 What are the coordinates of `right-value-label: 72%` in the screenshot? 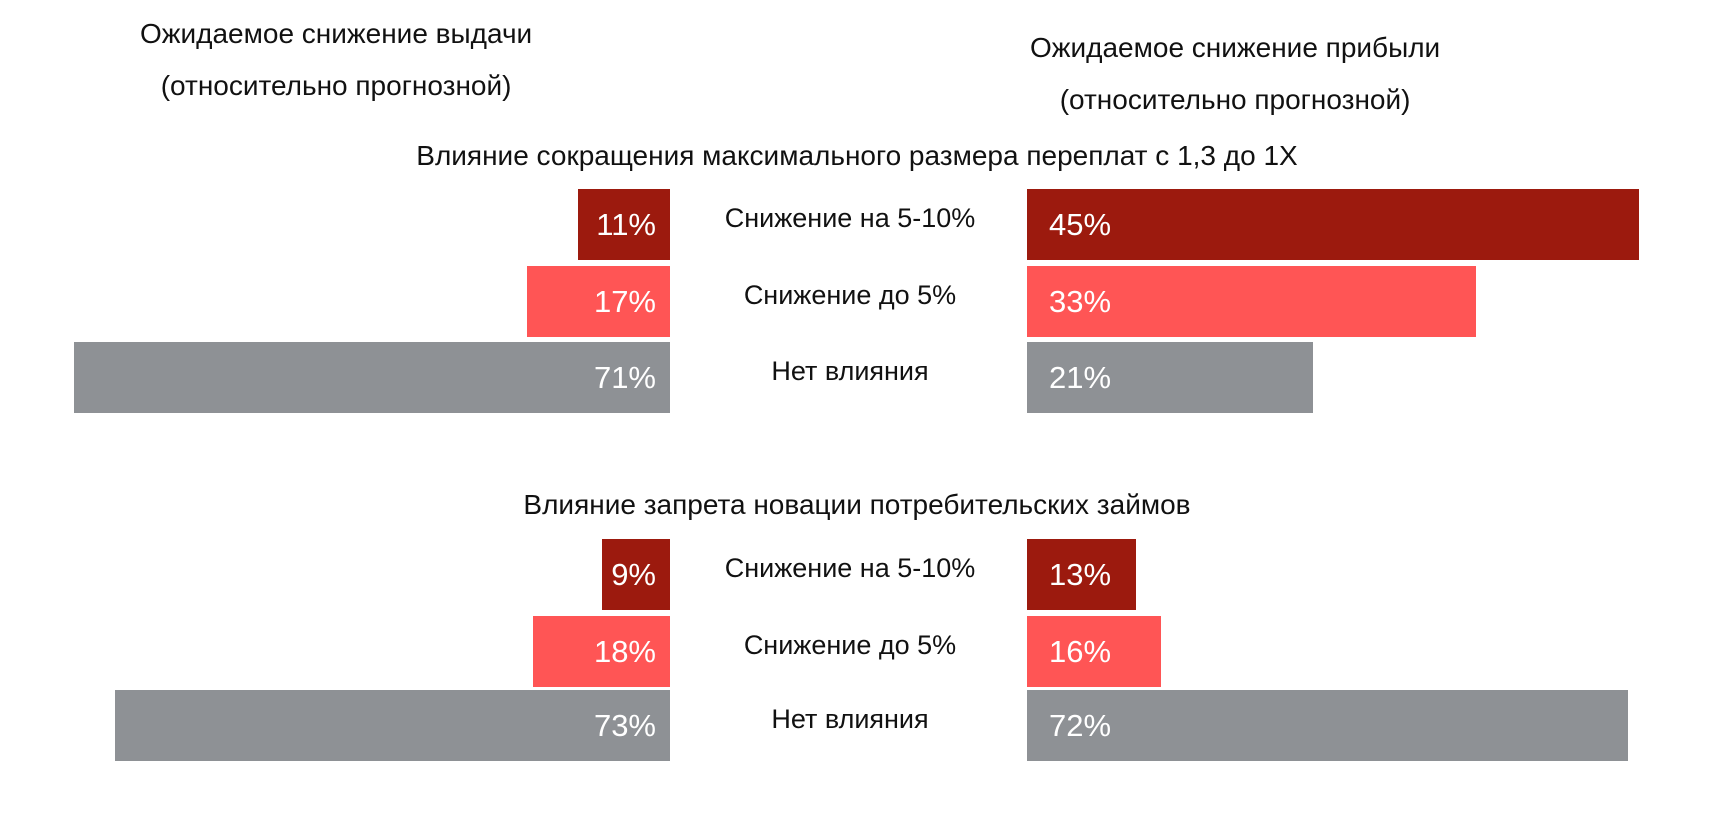 It's located at (1080, 725).